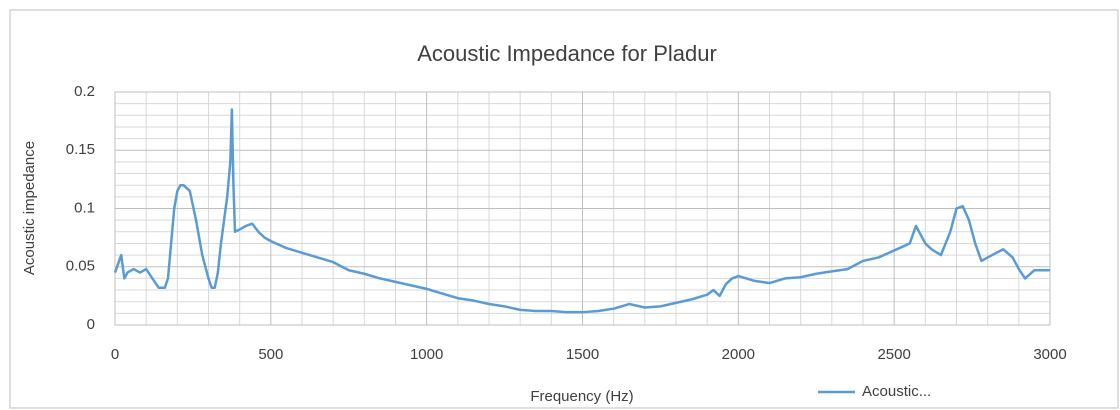 The height and width of the screenshot is (410, 1120). What do you see at coordinates (893, 354) in the screenshot?
I see `x-tick-label: 2500` at bounding box center [893, 354].